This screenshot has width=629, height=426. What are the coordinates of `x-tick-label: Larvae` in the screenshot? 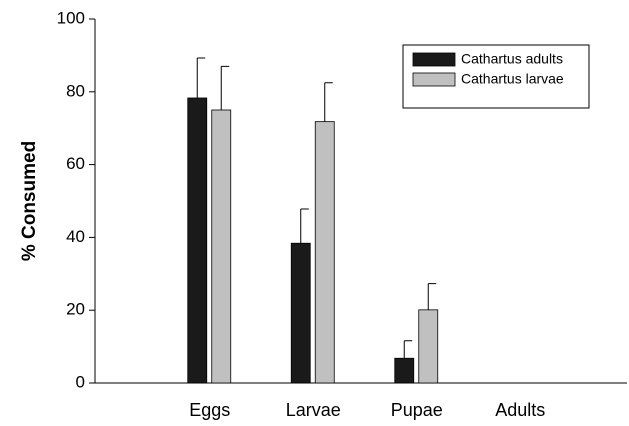 It's located at (313, 410).